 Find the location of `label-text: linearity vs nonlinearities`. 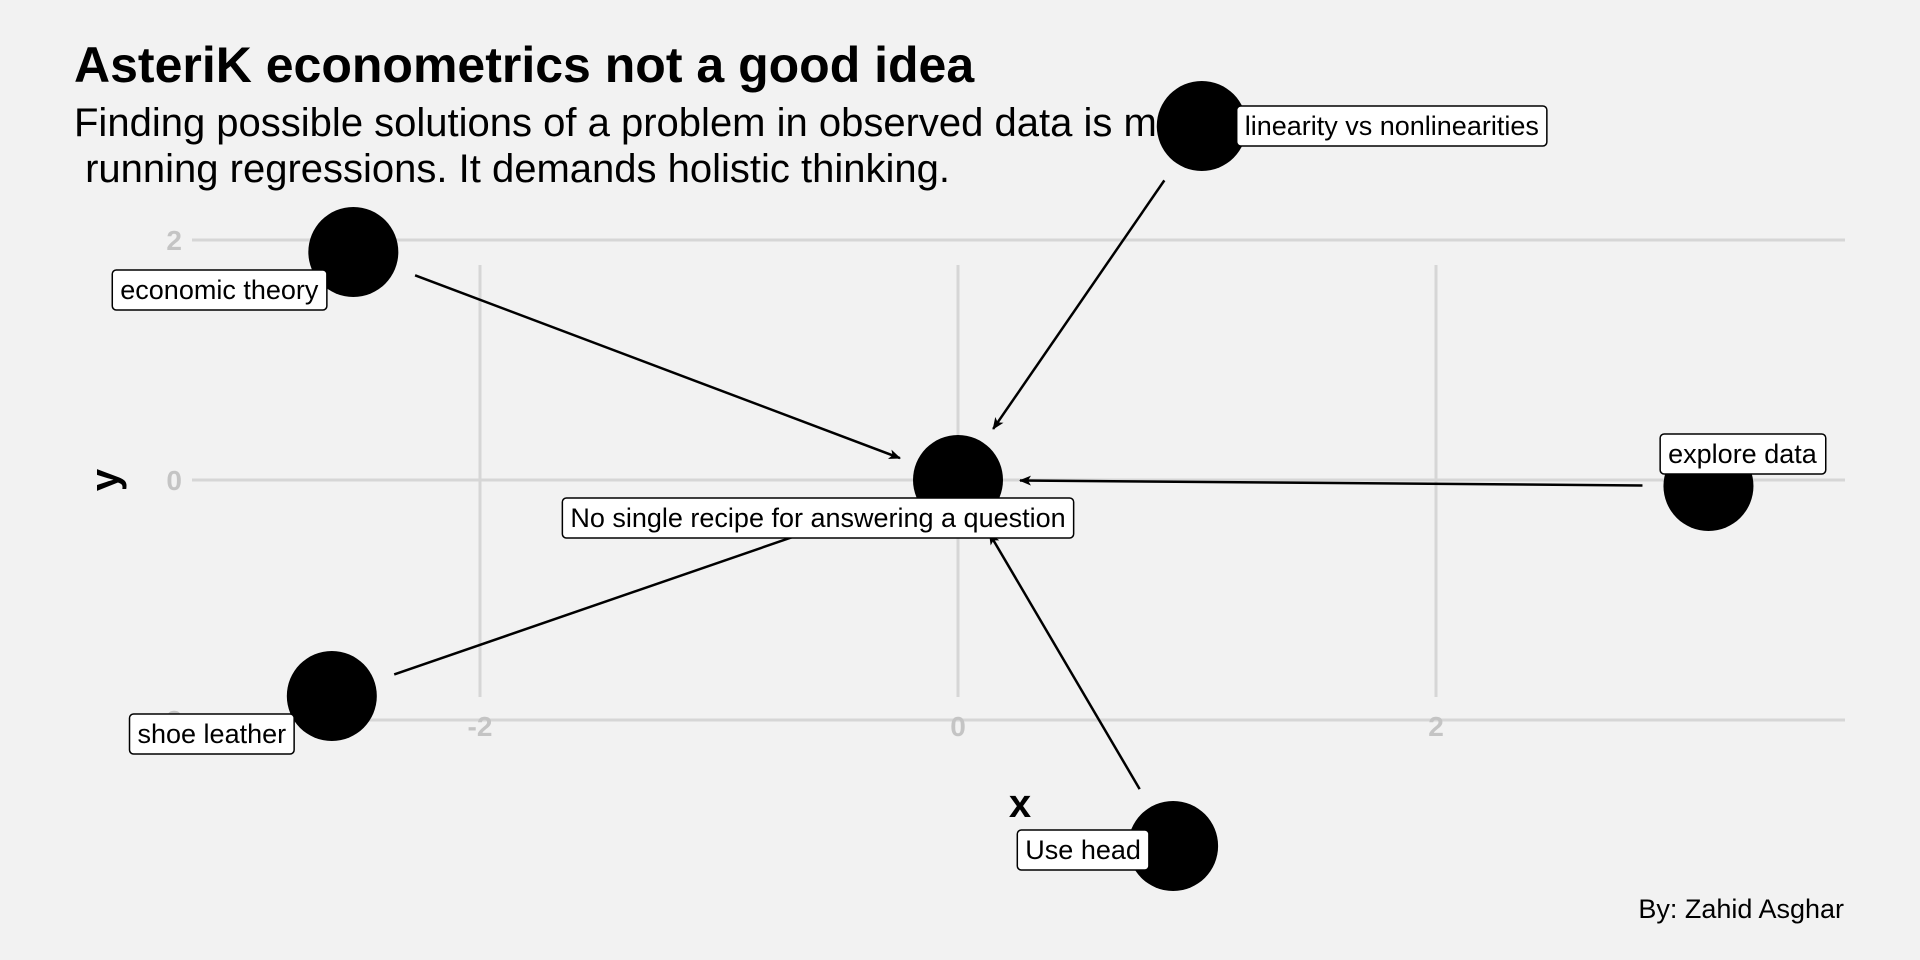

label-text: linearity vs nonlinearities is located at coordinates (1392, 126).